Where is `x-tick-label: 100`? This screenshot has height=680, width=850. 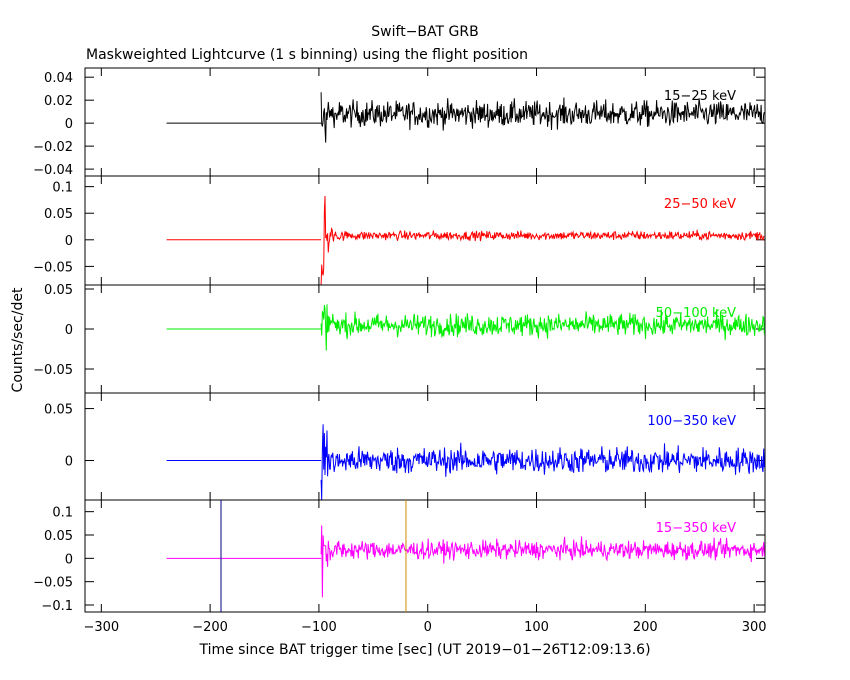 x-tick-label: 100 is located at coordinates (536, 627).